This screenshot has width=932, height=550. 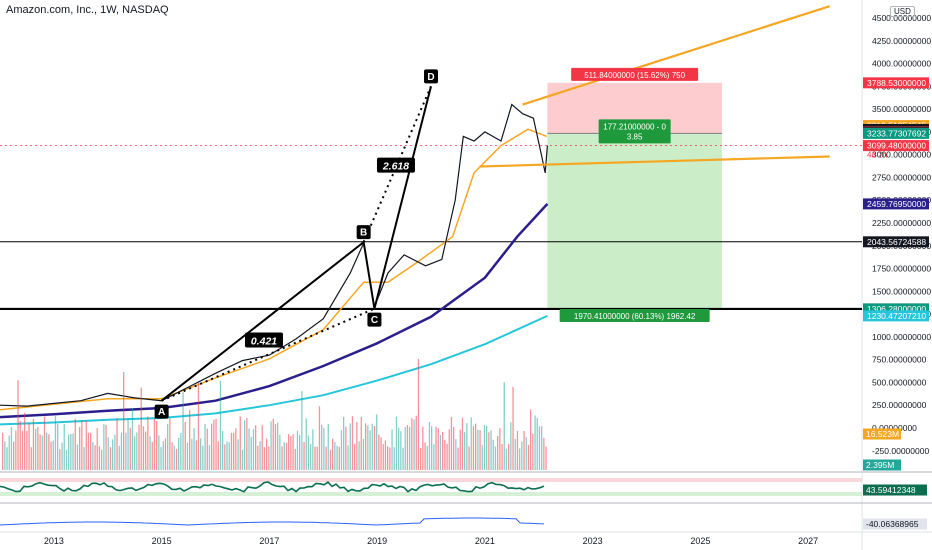 I want to click on price-tag: 3788.53000000, so click(x=896, y=83).